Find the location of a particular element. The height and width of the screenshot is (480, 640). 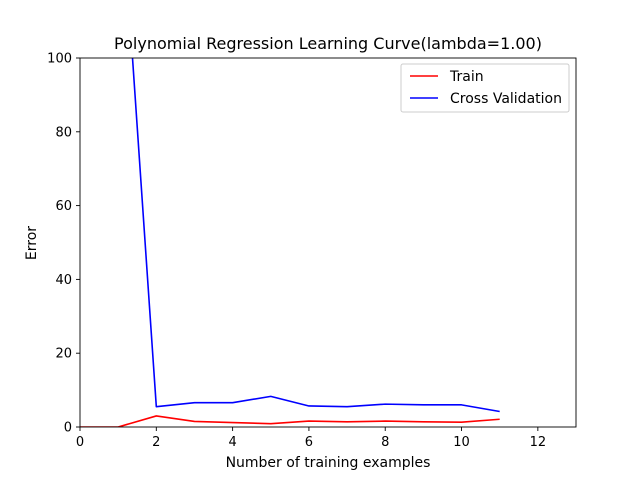

x-tick-label: 6 is located at coordinates (309, 442).